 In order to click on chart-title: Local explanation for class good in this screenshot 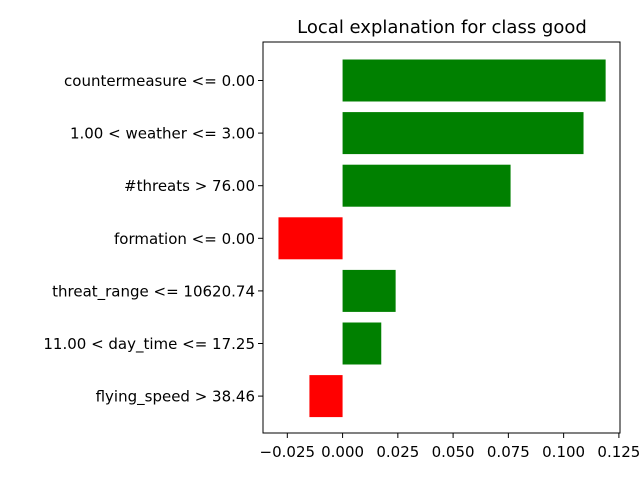, I will do `click(442, 27)`.